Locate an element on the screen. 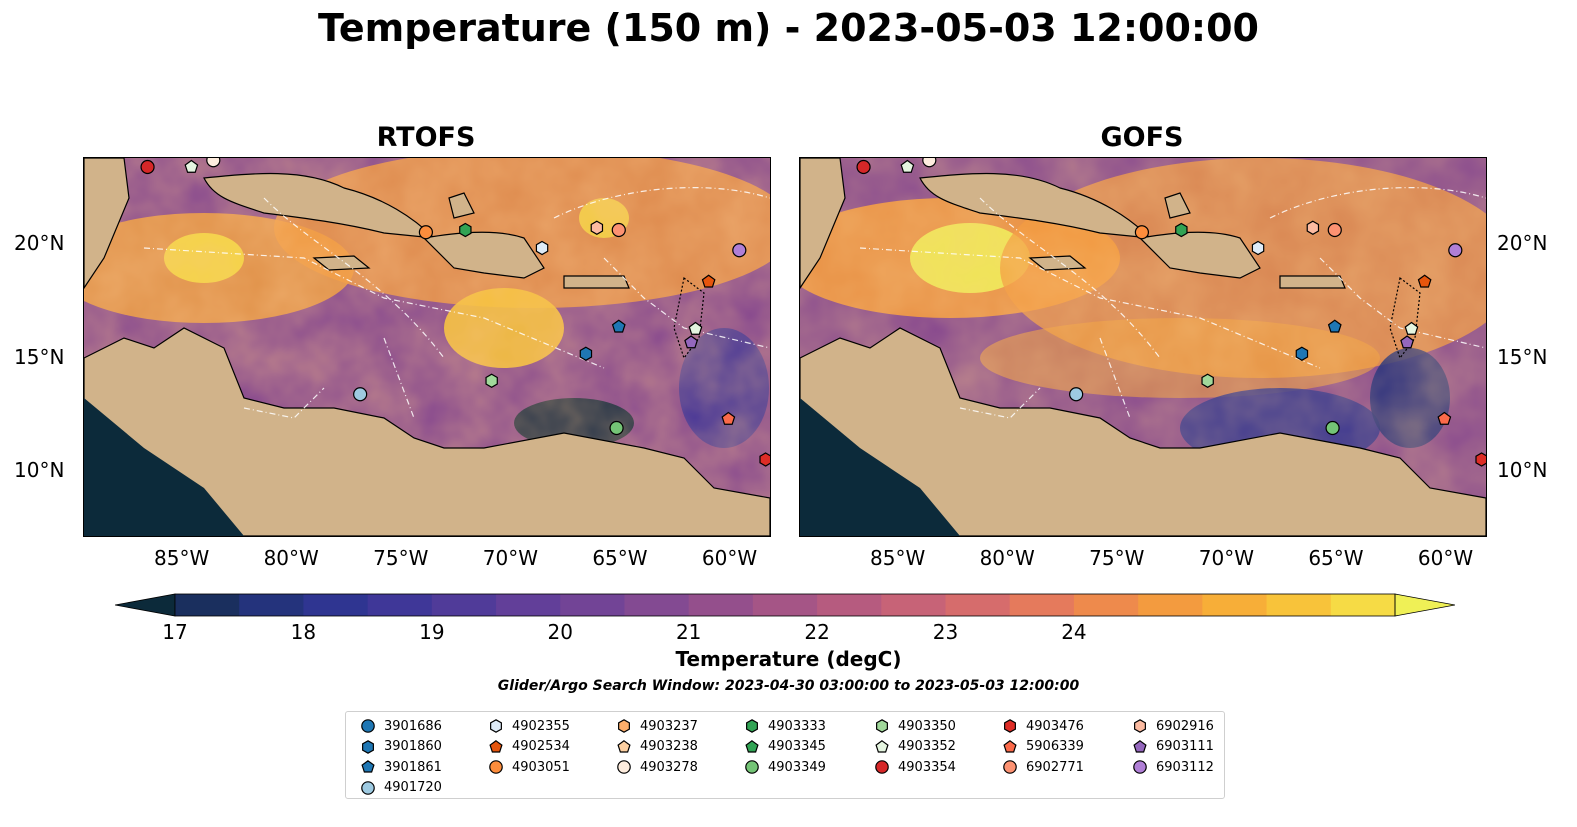  lon-tick-label: 70°W is located at coordinates (510, 558).